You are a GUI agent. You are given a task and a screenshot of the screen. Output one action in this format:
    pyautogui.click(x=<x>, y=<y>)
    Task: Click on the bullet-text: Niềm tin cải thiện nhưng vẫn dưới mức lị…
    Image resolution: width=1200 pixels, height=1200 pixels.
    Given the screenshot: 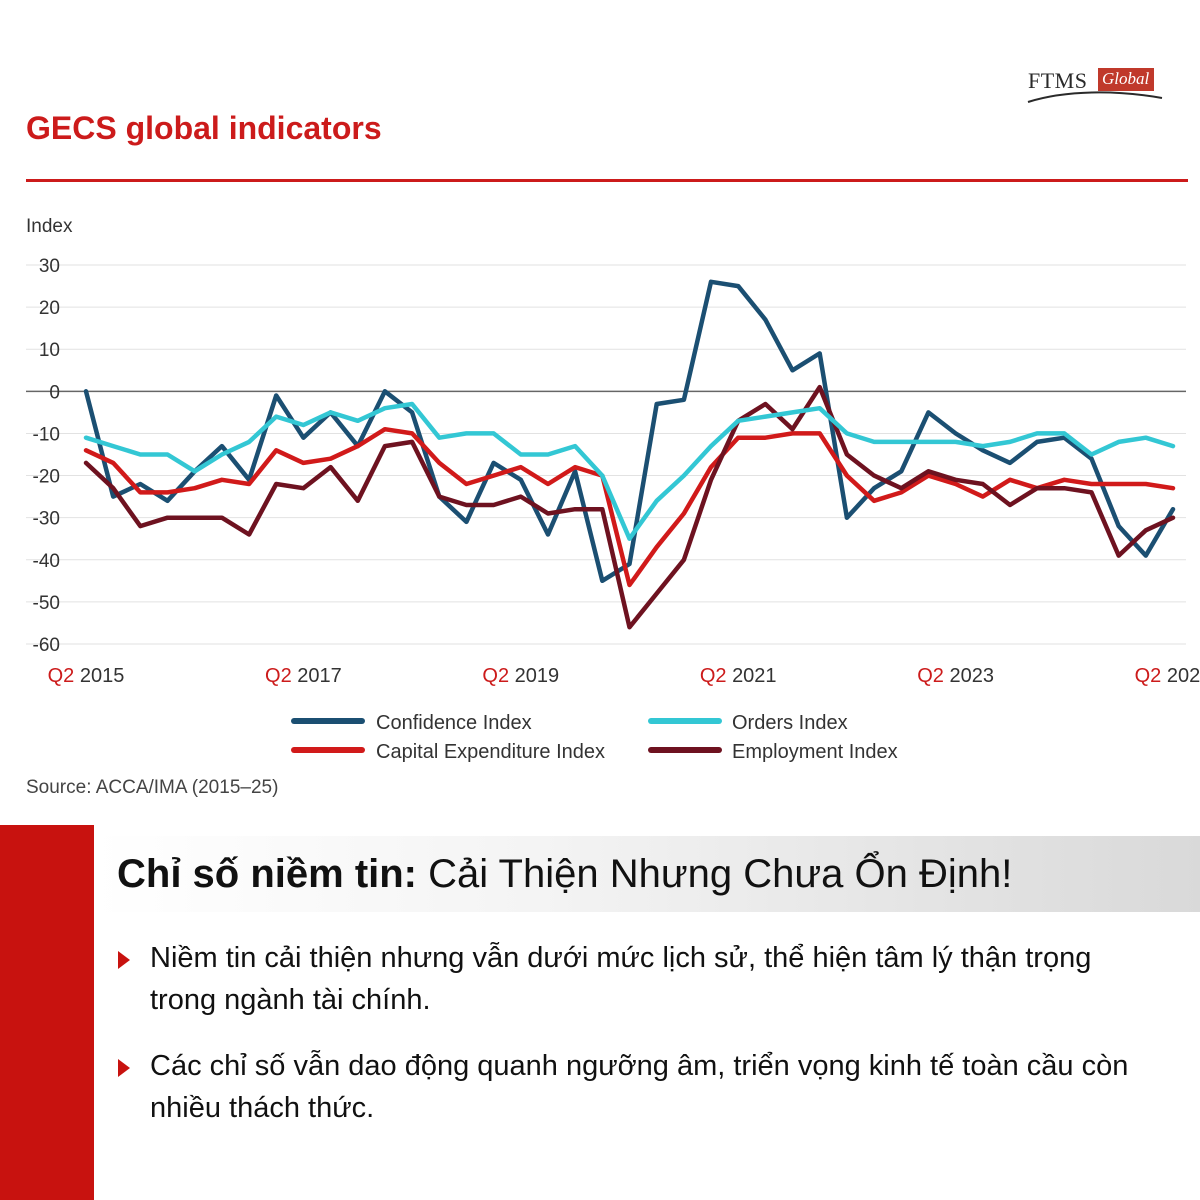 What is the action you would take?
    pyautogui.click(x=621, y=979)
    